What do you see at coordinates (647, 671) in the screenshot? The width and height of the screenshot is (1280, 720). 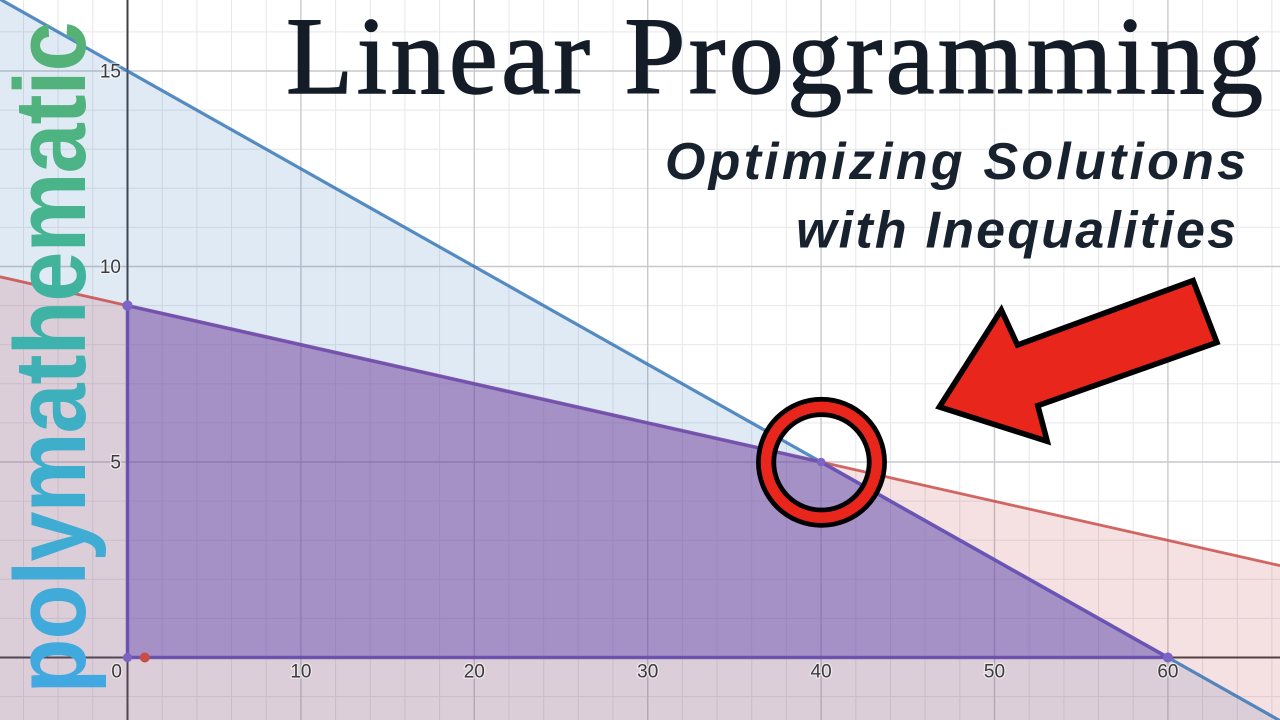 I see `svg-text: 30` at bounding box center [647, 671].